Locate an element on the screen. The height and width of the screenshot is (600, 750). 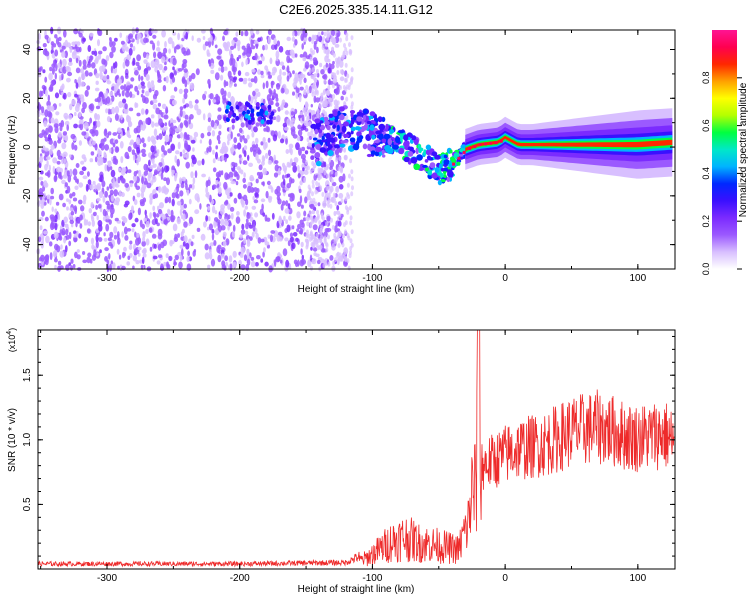
colorbar-tick-label: 0.6 is located at coordinates (706, 125).